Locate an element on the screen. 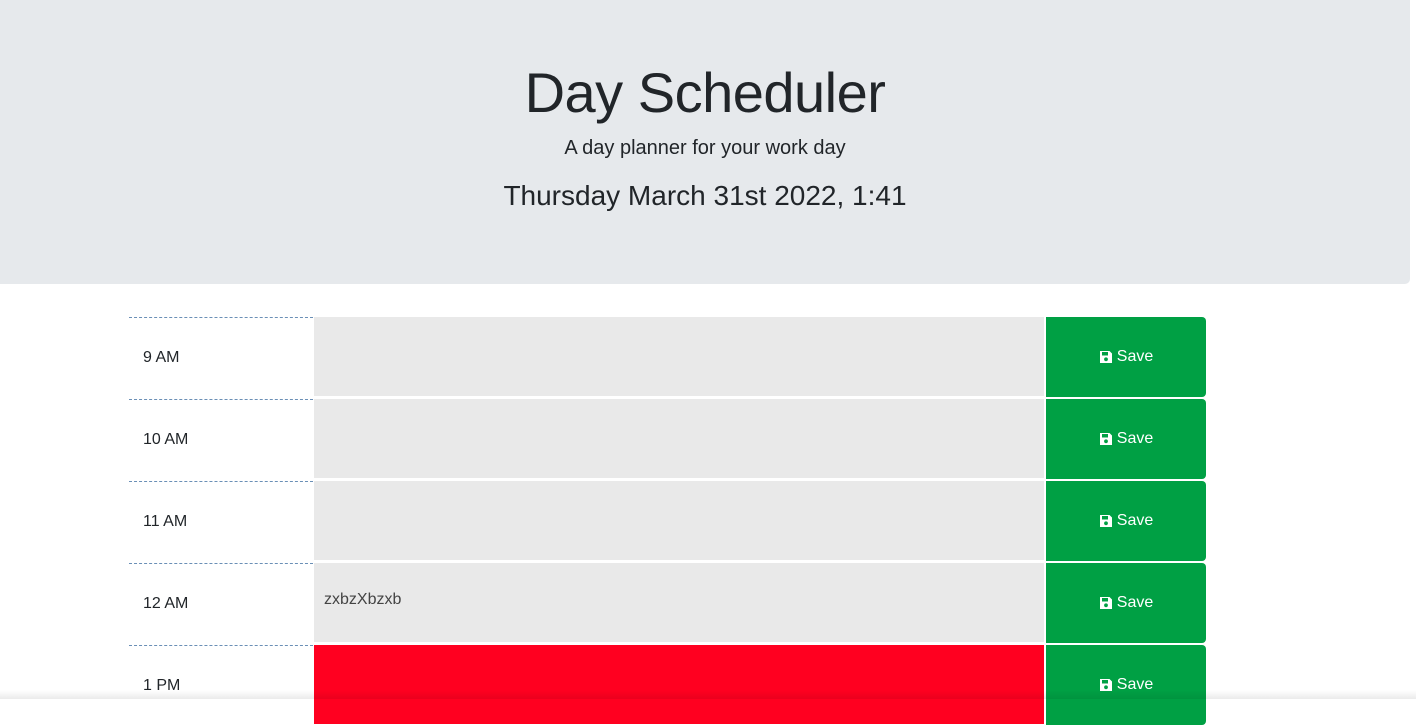 This screenshot has width=1416, height=727. time-block-11am: 11 AM Save is located at coordinates (668, 522).